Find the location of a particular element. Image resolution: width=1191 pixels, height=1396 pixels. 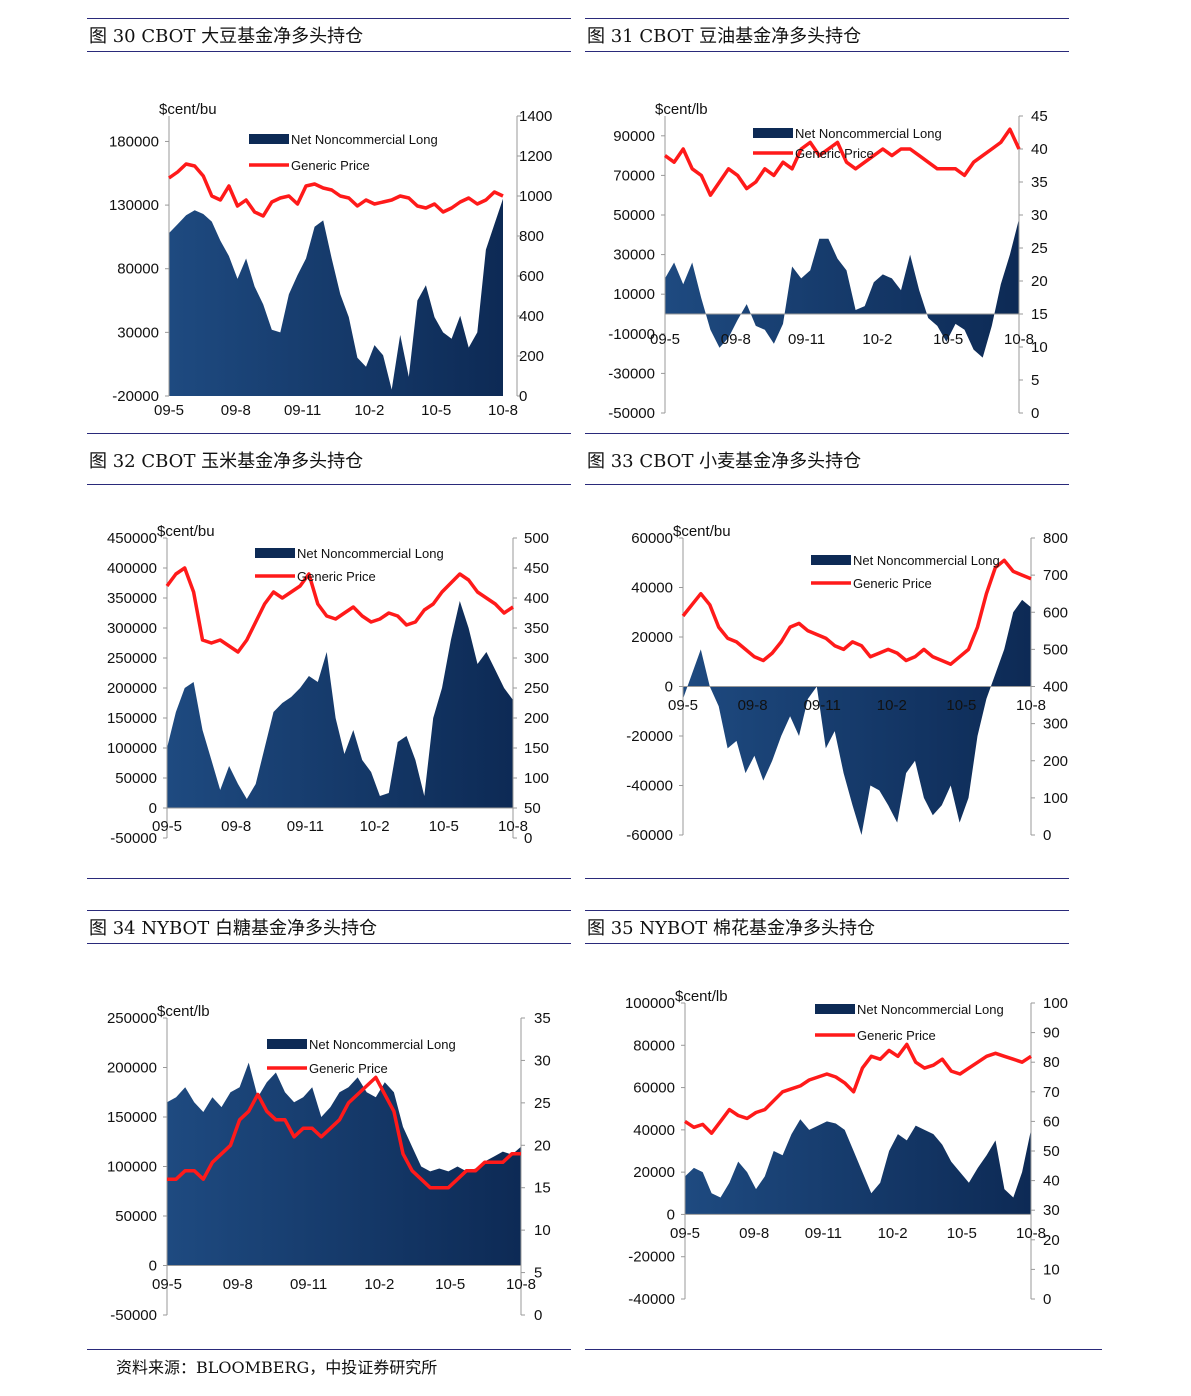

left-tick-label: -10000 is located at coordinates (631, 334).